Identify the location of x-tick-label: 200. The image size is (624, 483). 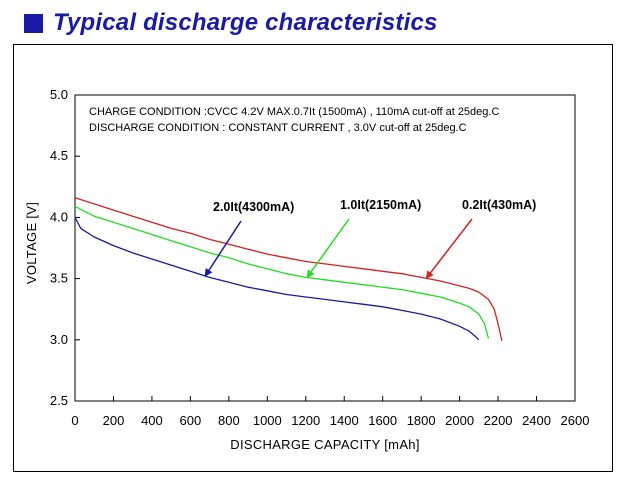
(114, 420).